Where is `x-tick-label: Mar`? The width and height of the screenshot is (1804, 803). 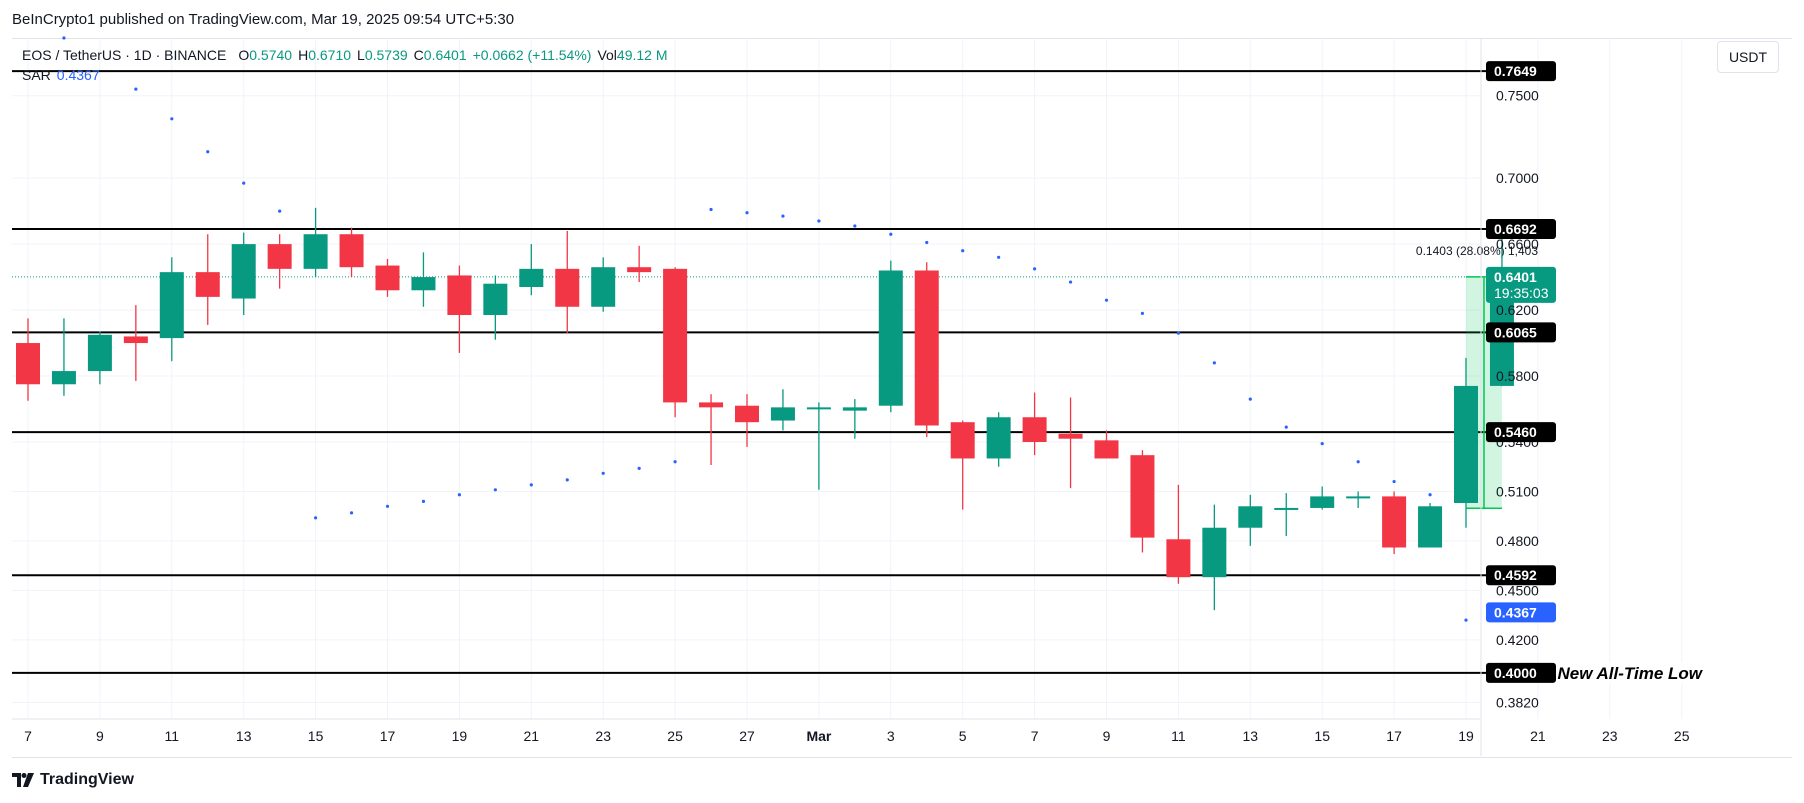
x-tick-label: Mar is located at coordinates (818, 736).